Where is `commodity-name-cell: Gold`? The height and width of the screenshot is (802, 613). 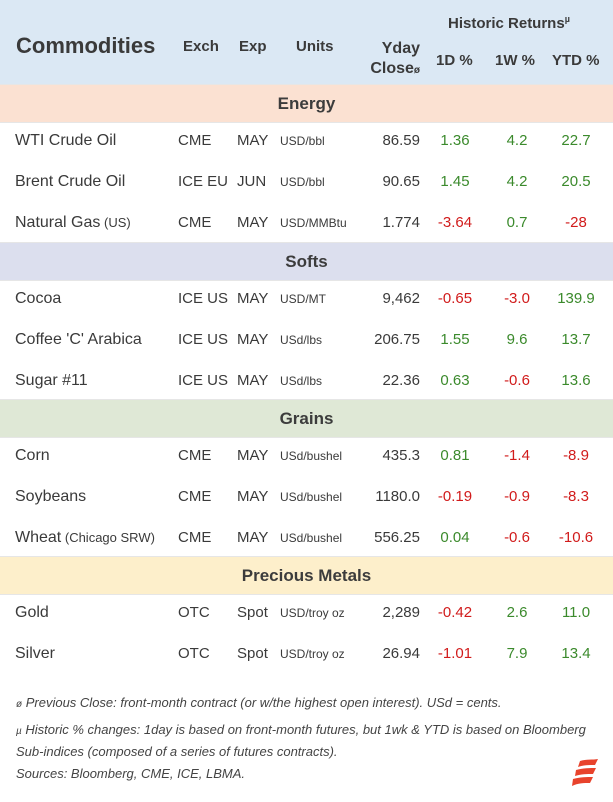
commodity-name-cell: Gold is located at coordinates (32, 613).